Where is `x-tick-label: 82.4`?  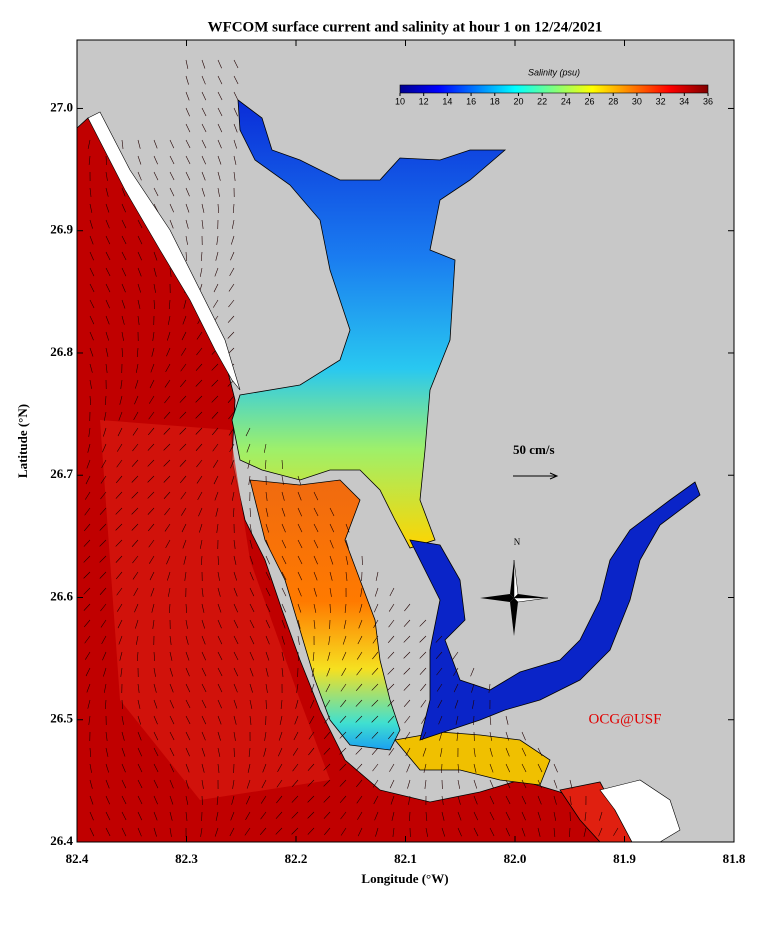 x-tick-label: 82.4 is located at coordinates (77, 858).